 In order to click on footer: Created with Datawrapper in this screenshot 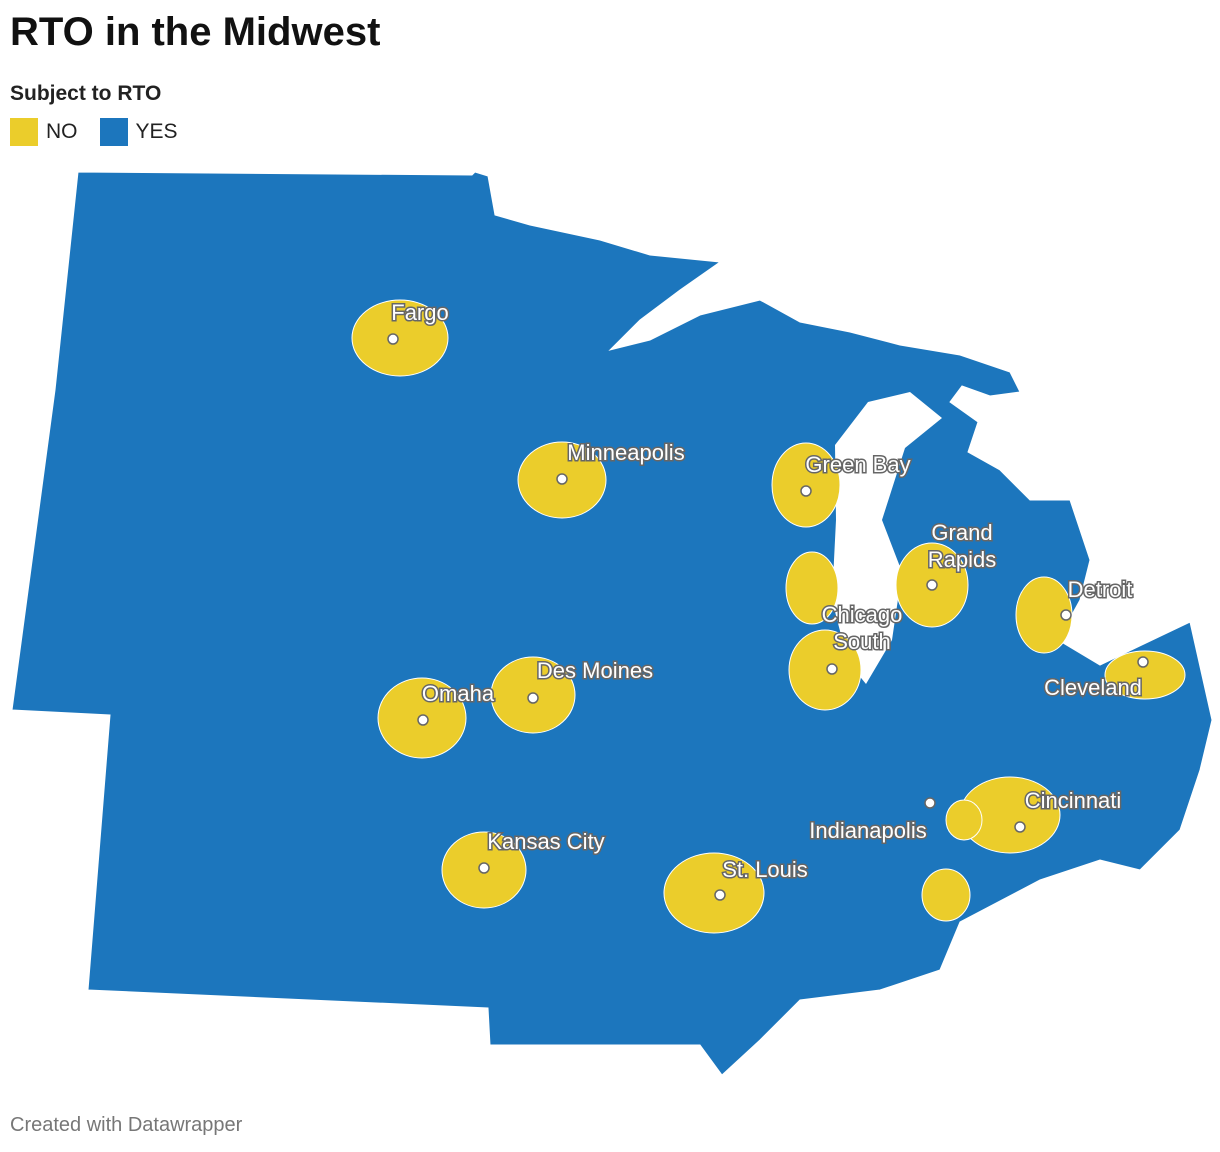, I will do `click(126, 1125)`.